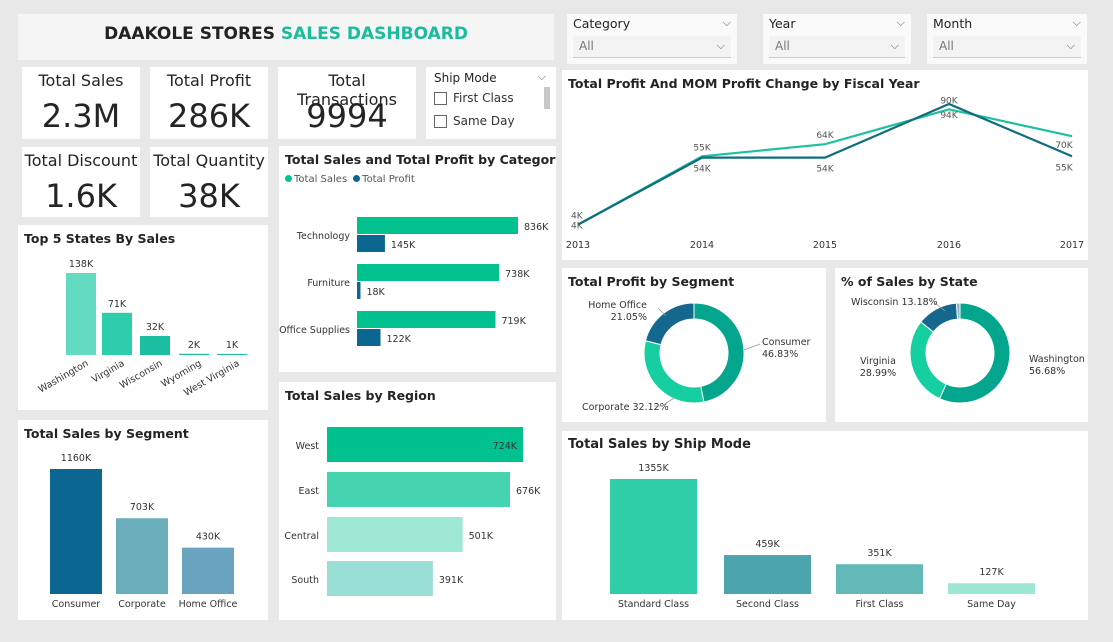 This screenshot has height=642, width=1113. Describe the element at coordinates (825, 164) in the screenshot. I see `series-line` at that location.